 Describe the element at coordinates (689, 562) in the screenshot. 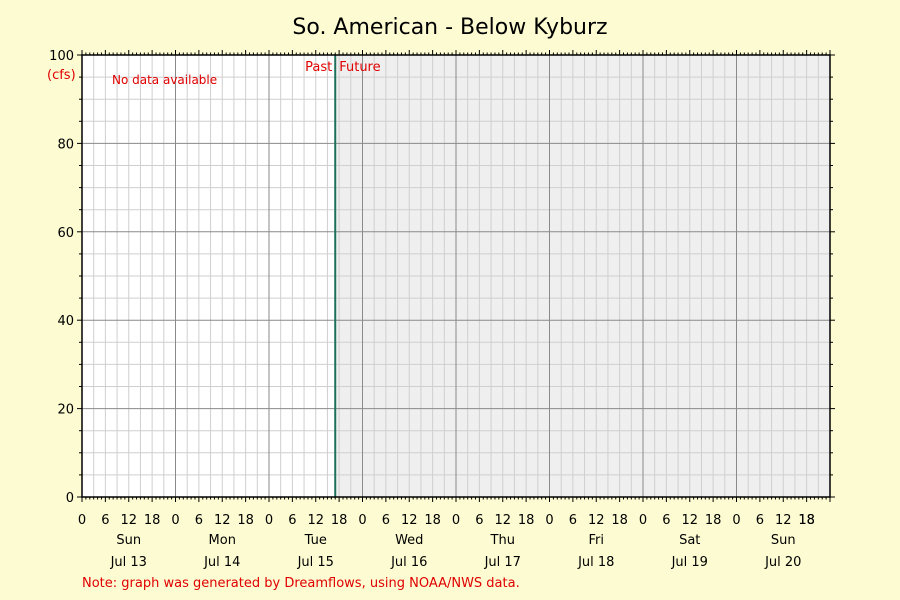

I see `x-date-label: Jul 19` at that location.